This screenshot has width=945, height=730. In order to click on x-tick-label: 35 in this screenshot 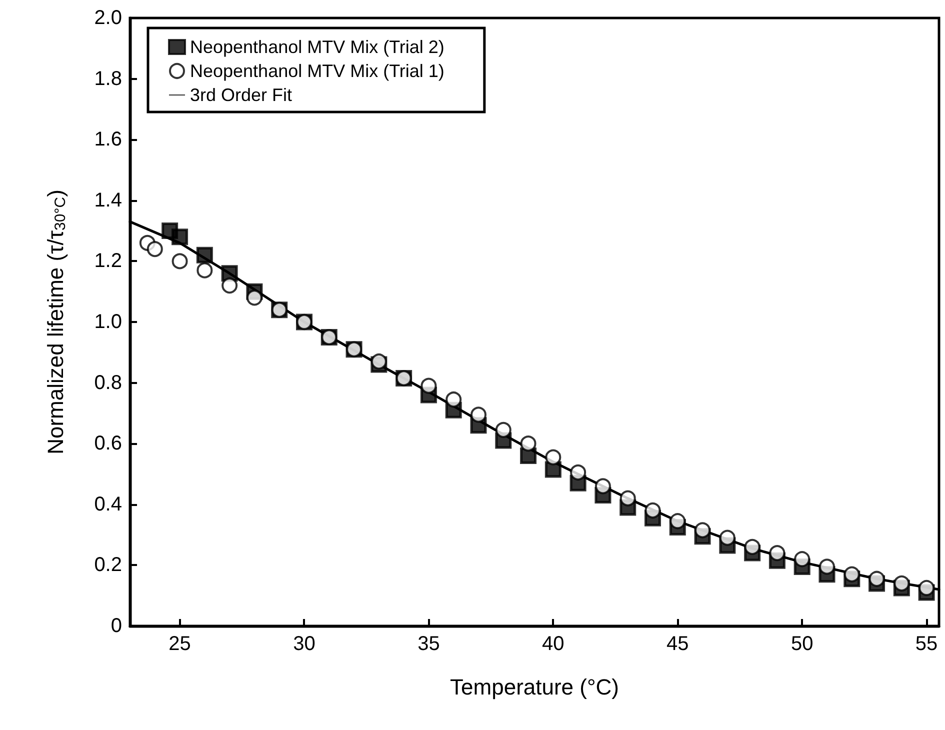, I will do `click(429, 644)`.